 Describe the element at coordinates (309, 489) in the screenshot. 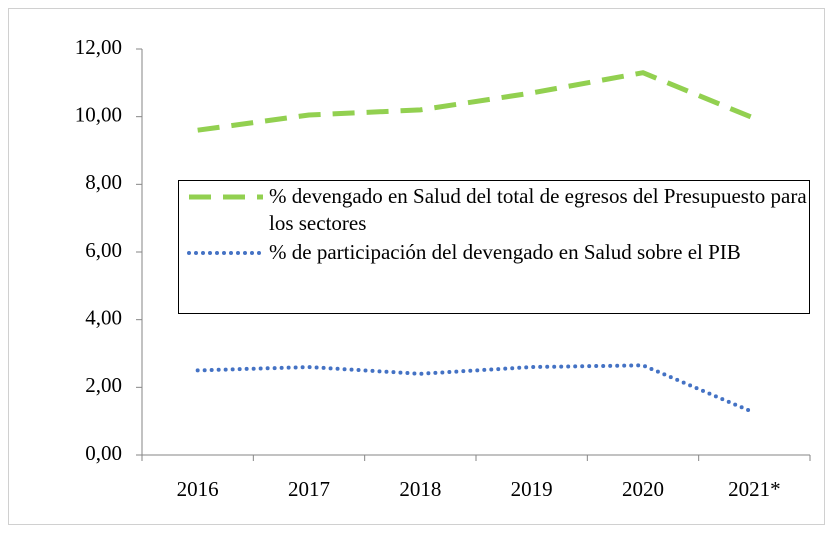

I see `x-tick-label: 2017` at that location.